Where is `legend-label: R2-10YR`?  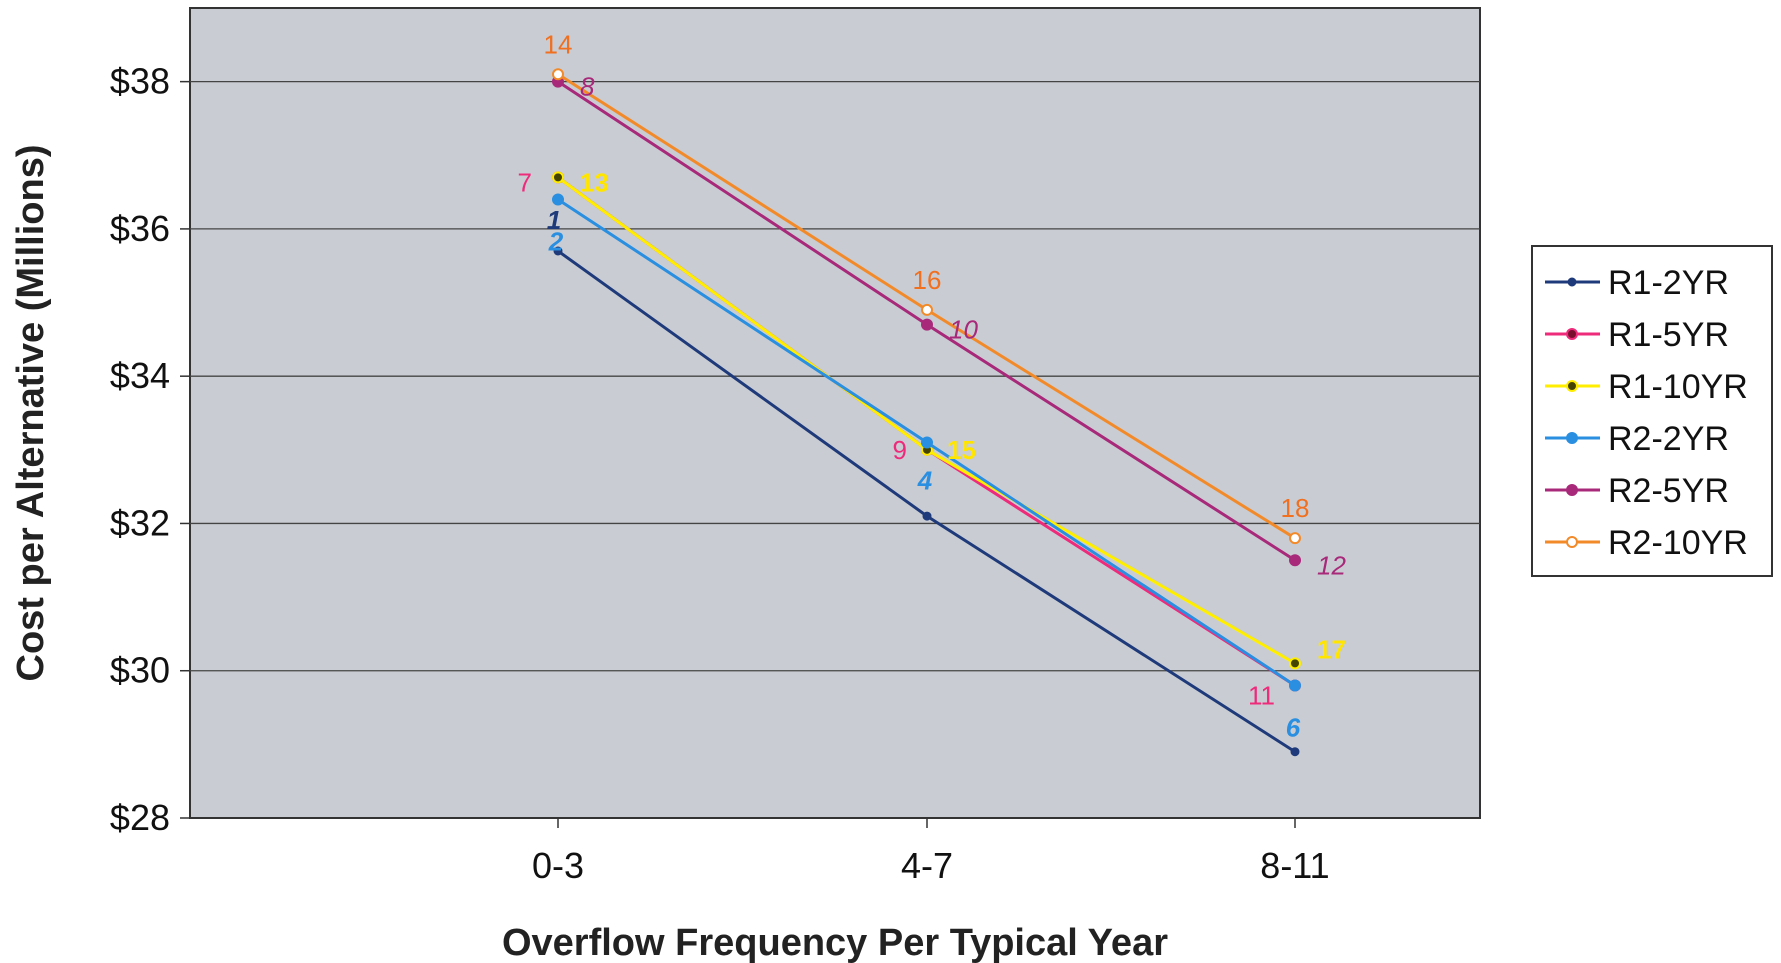
legend-label: R2-10YR is located at coordinates (1678, 543).